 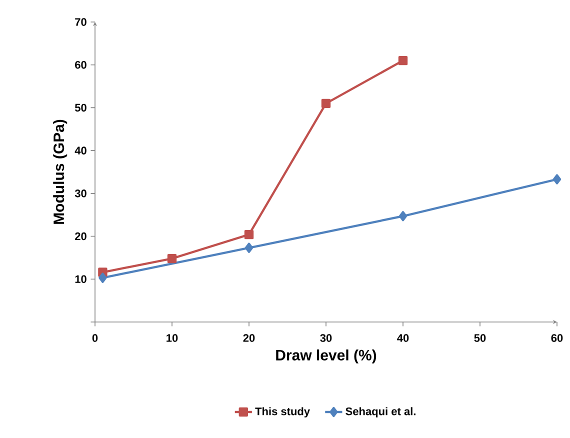 What do you see at coordinates (557, 338) in the screenshot?
I see `x-tick-label: 60` at bounding box center [557, 338].